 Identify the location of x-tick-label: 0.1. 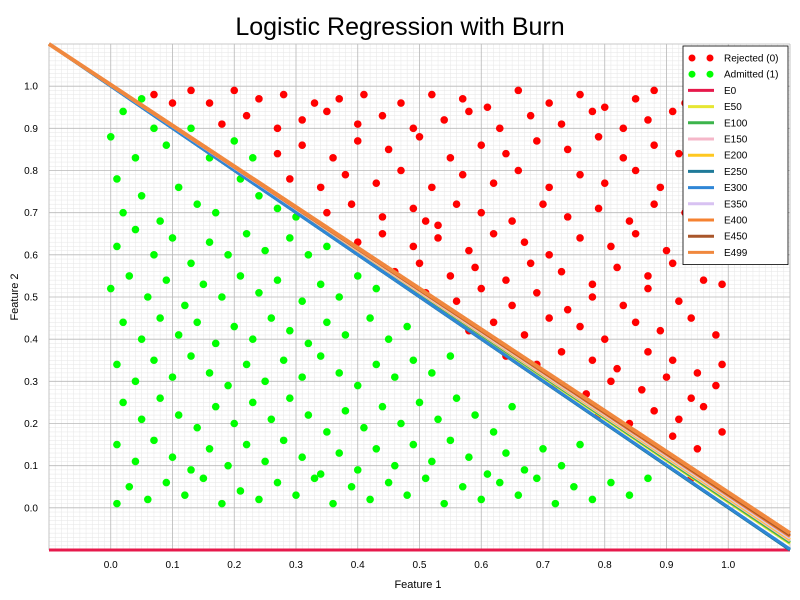
(173, 565).